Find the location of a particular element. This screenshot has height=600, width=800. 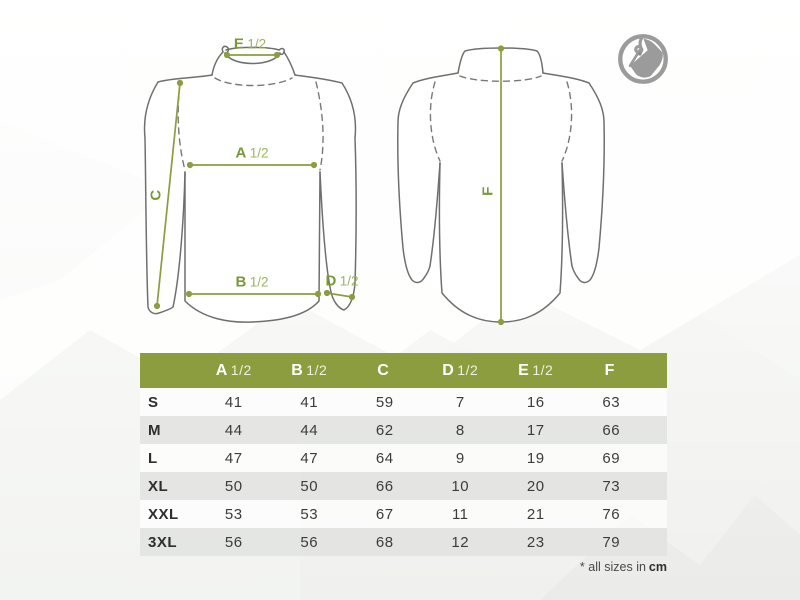

table-row-m: M 44 44 62 8 17 66 is located at coordinates (403, 430).